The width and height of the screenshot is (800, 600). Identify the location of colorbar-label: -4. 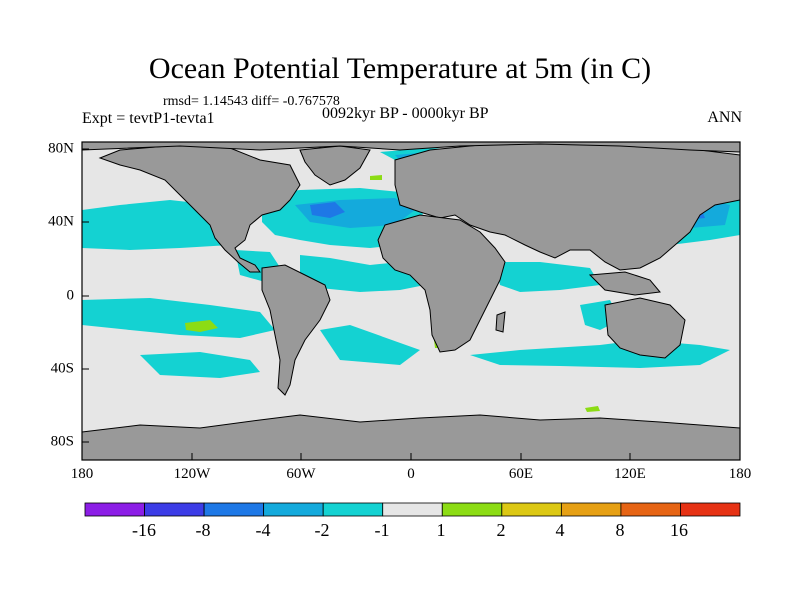
(263, 530).